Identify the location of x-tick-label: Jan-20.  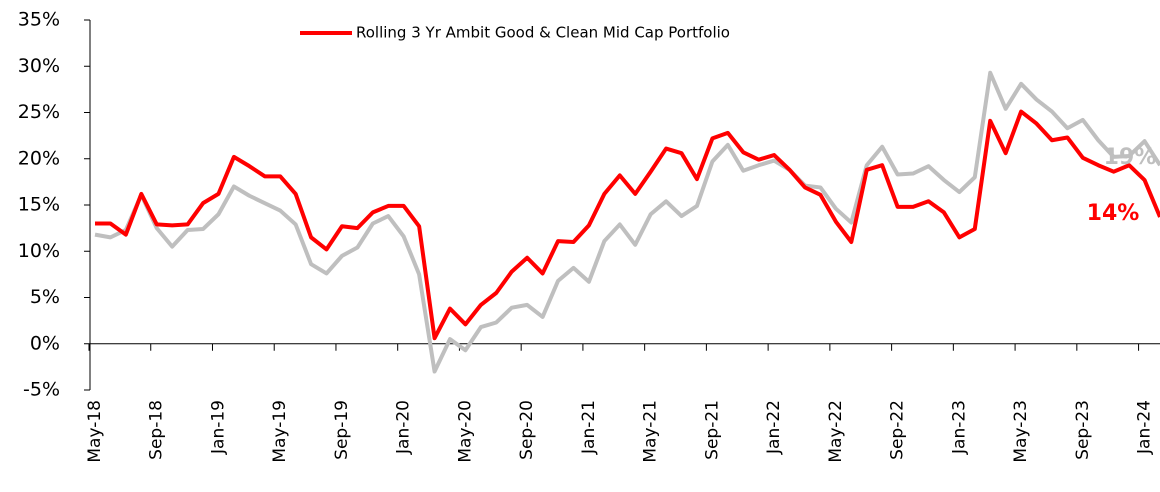
(404, 427).